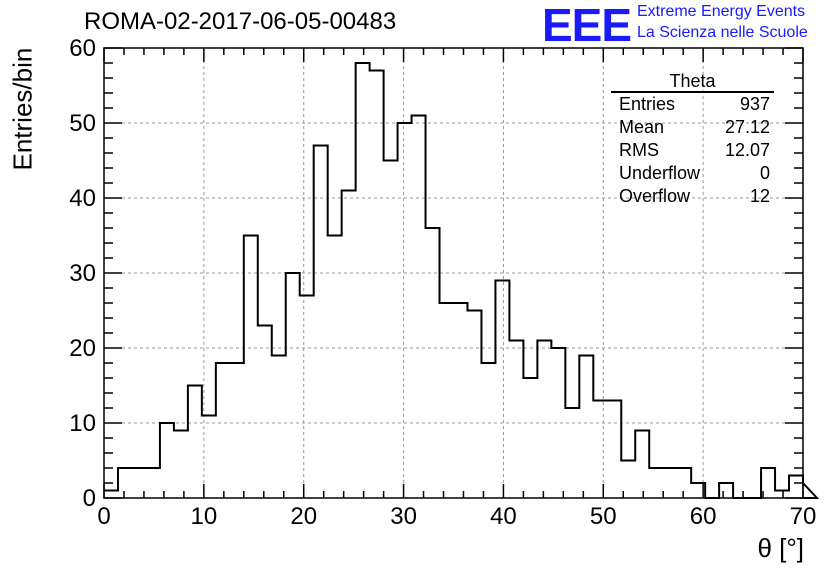  What do you see at coordinates (240, 21) in the screenshot?
I see `run-title: ROMA-02-2017-06-05-00483` at bounding box center [240, 21].